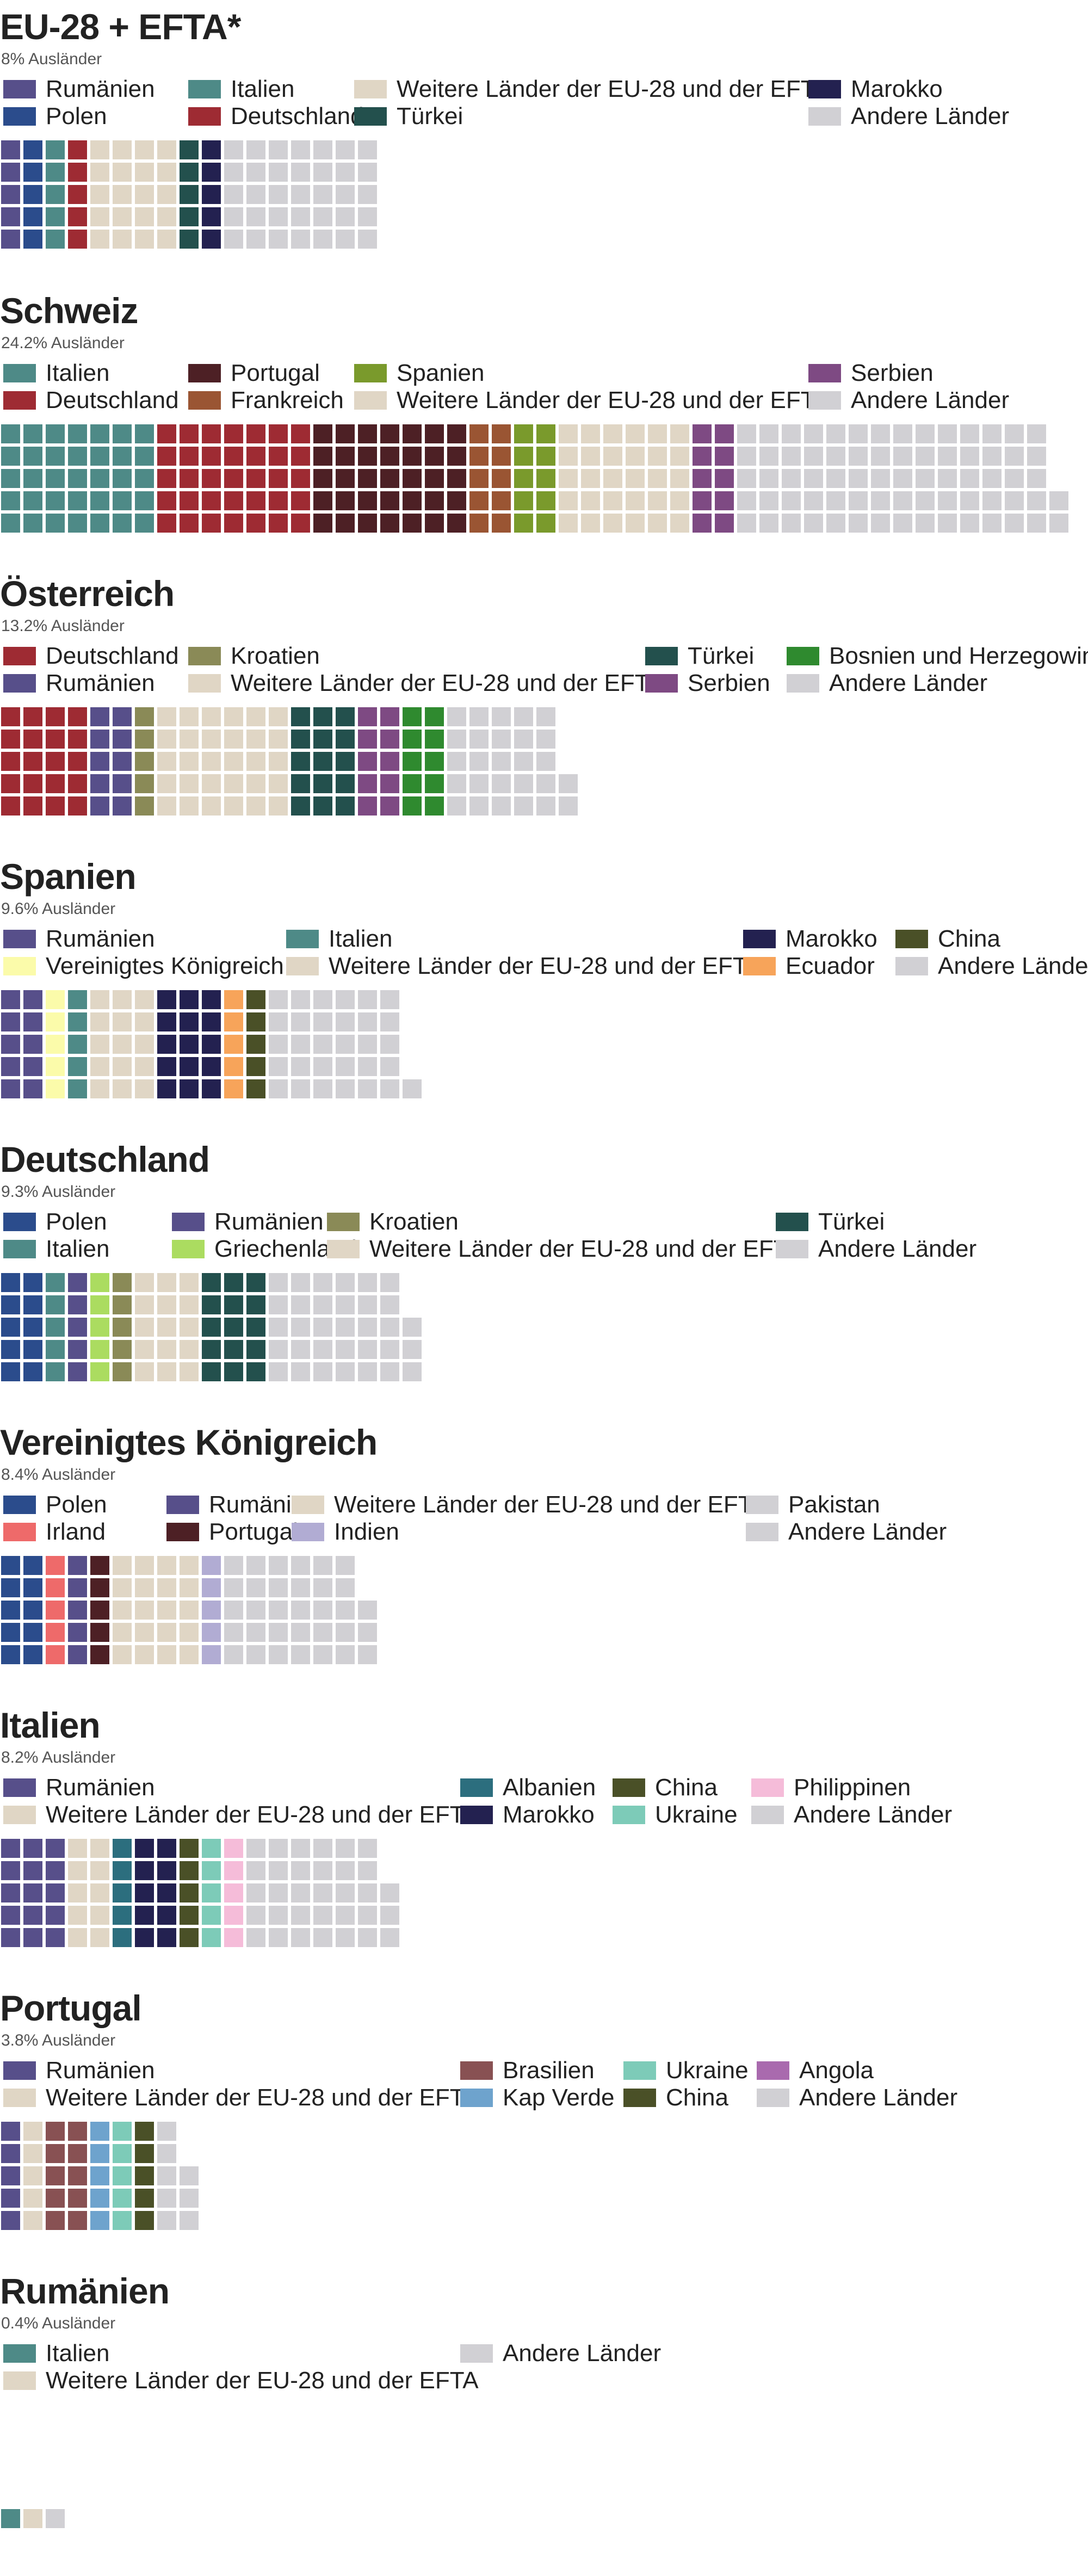  What do you see at coordinates (69, 311) in the screenshot?
I see `chart-title: Schweiz` at bounding box center [69, 311].